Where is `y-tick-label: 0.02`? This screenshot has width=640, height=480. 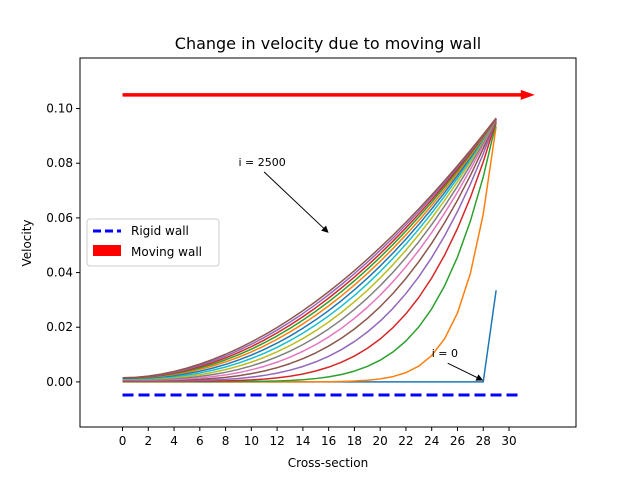
y-tick-label: 0.02 is located at coordinates (59, 327).